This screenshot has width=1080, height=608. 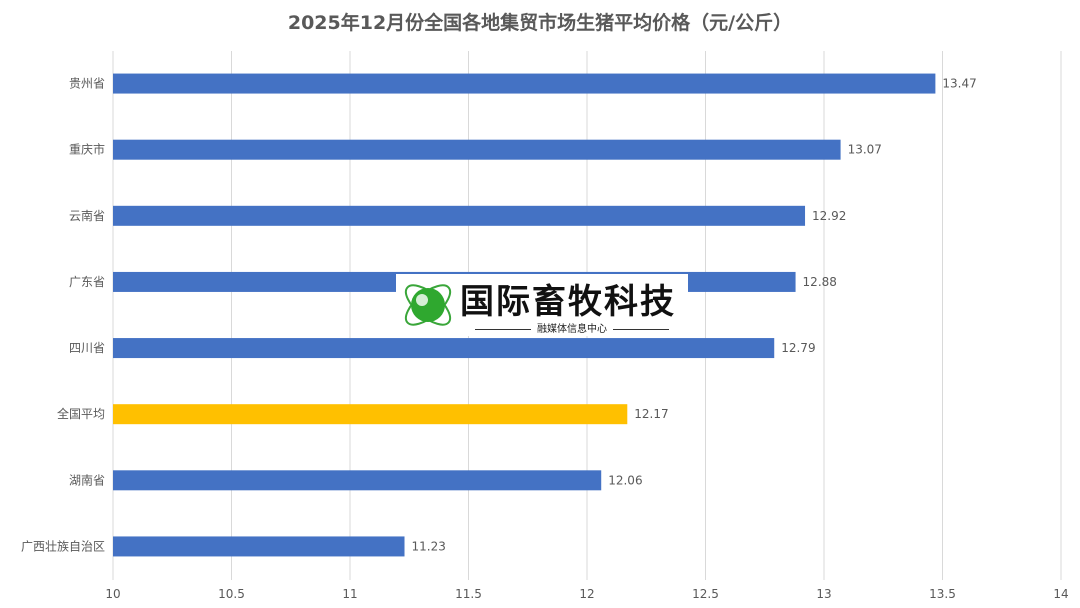 I want to click on x-tick-label: 12.5, so click(x=705, y=594).